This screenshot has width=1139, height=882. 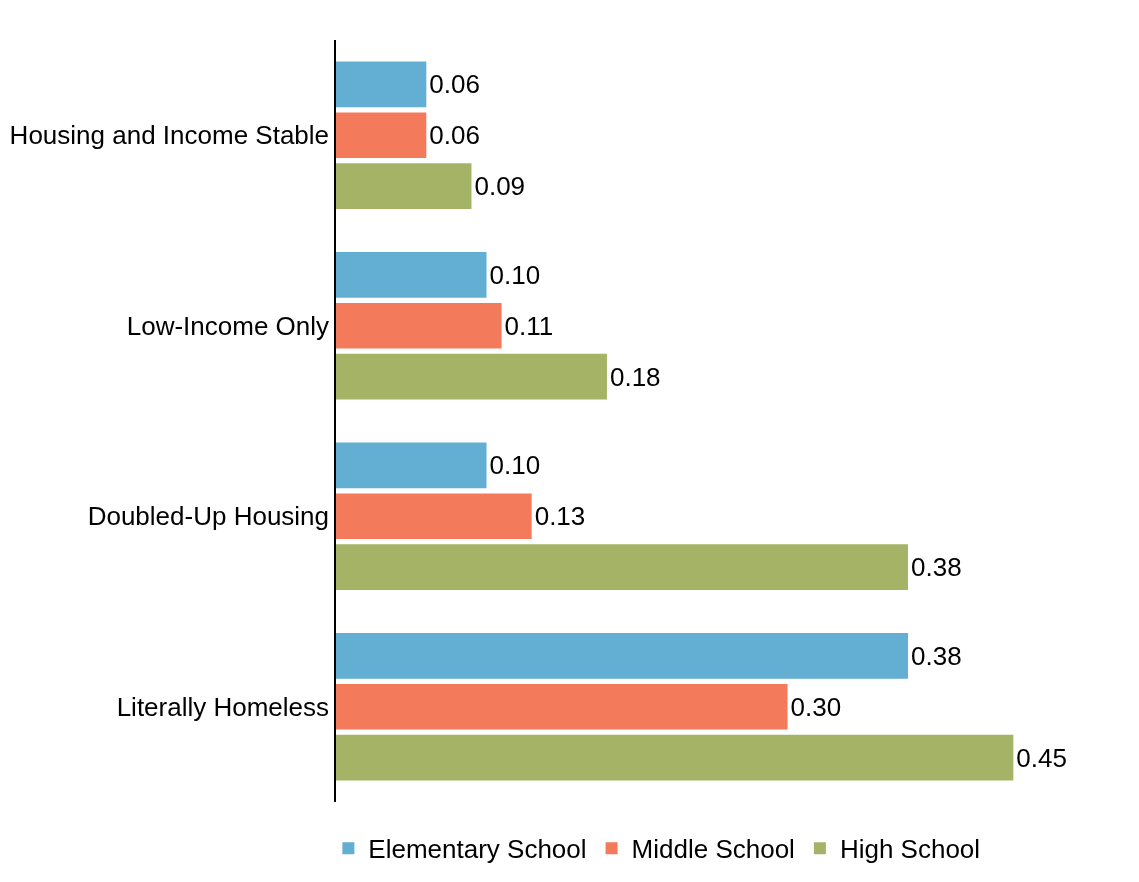 I want to click on y-tick-label: Doubled-Up Housing, so click(x=208, y=516).